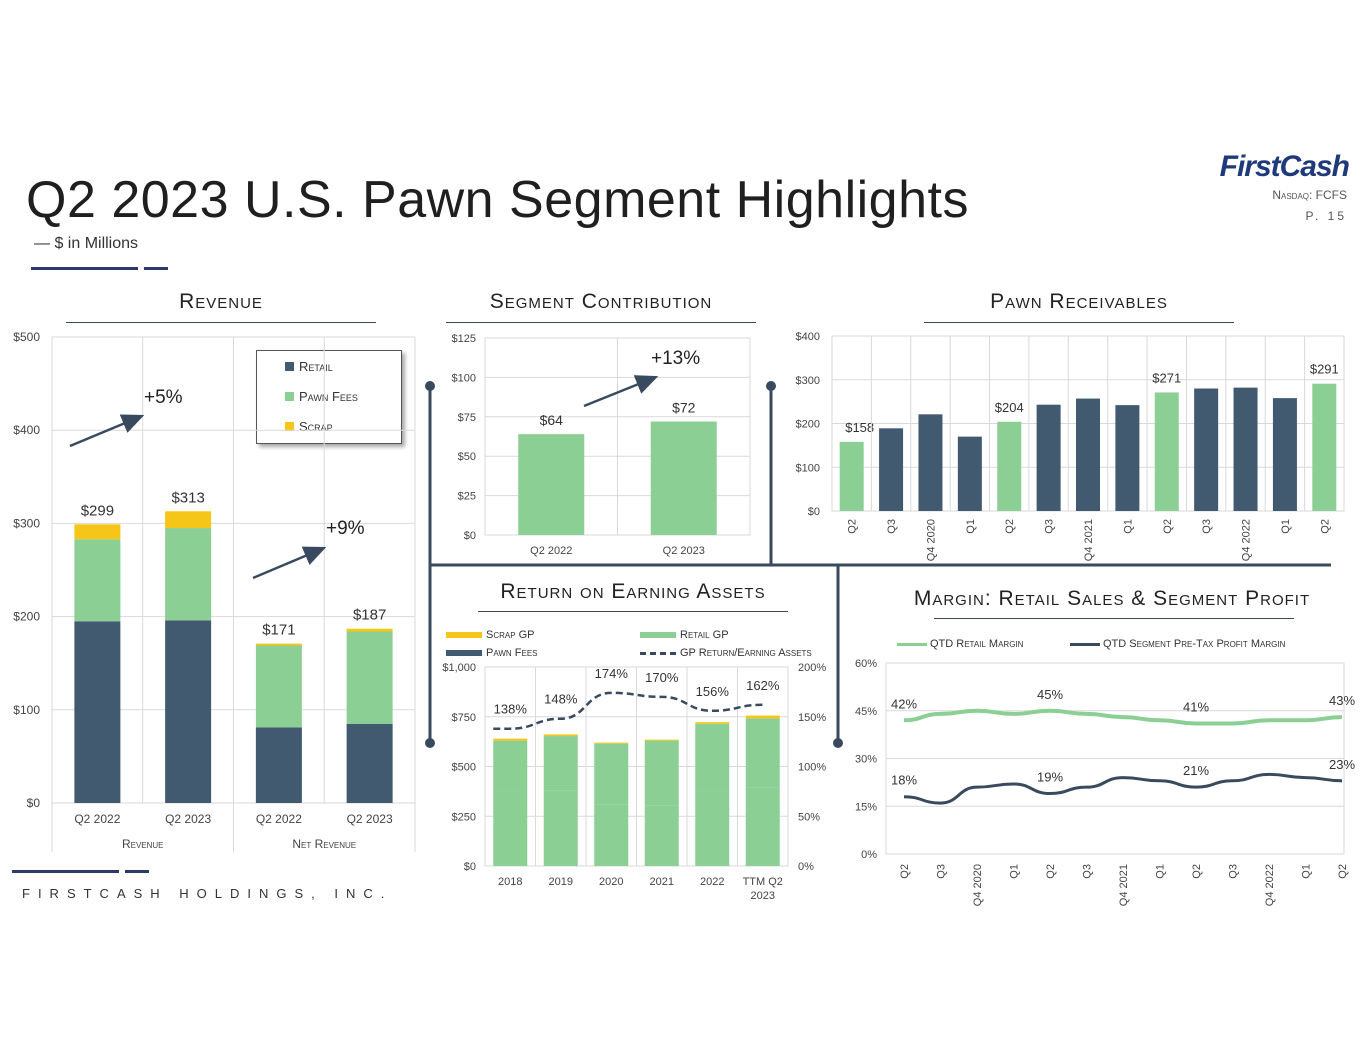 The image size is (1365, 1055). Describe the element at coordinates (464, 718) in the screenshot. I see `roea-ytick-left: $750` at that location.